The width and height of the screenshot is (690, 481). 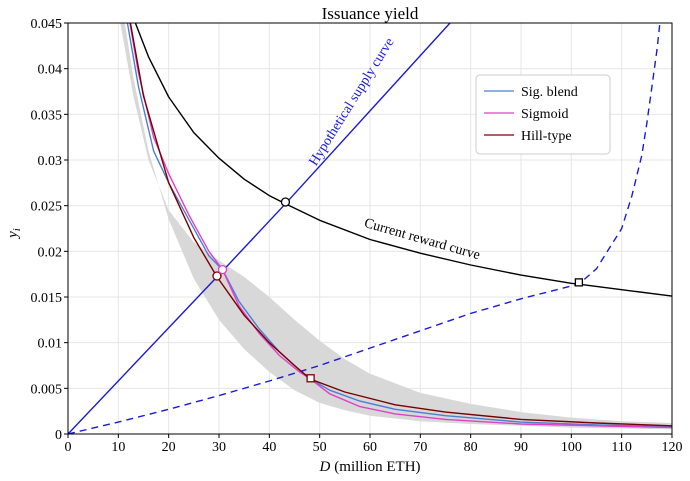 I want to click on legend-label-hill-type: Hill-type, so click(x=546, y=136).